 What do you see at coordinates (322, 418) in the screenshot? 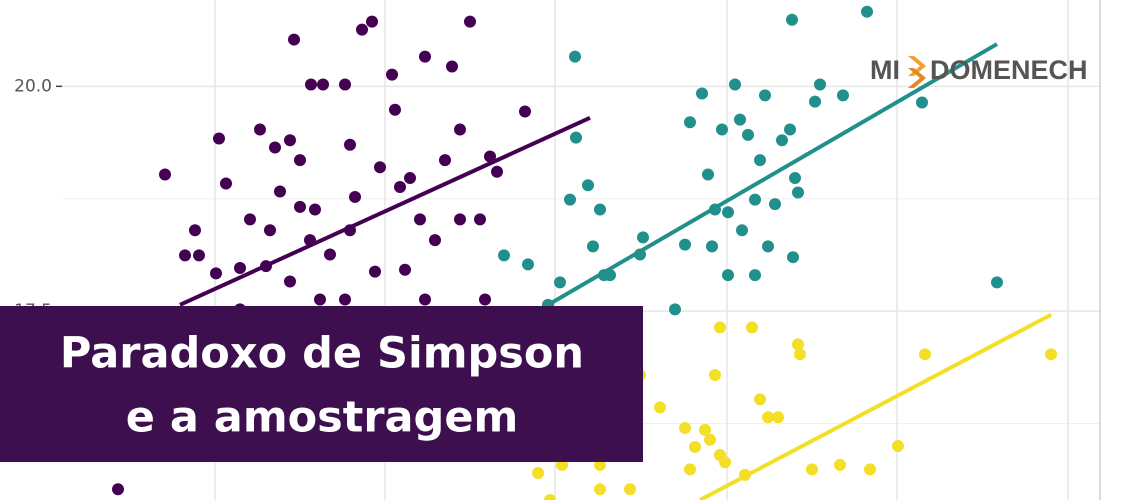
I see `title-line: e a amostragem` at bounding box center [322, 418].